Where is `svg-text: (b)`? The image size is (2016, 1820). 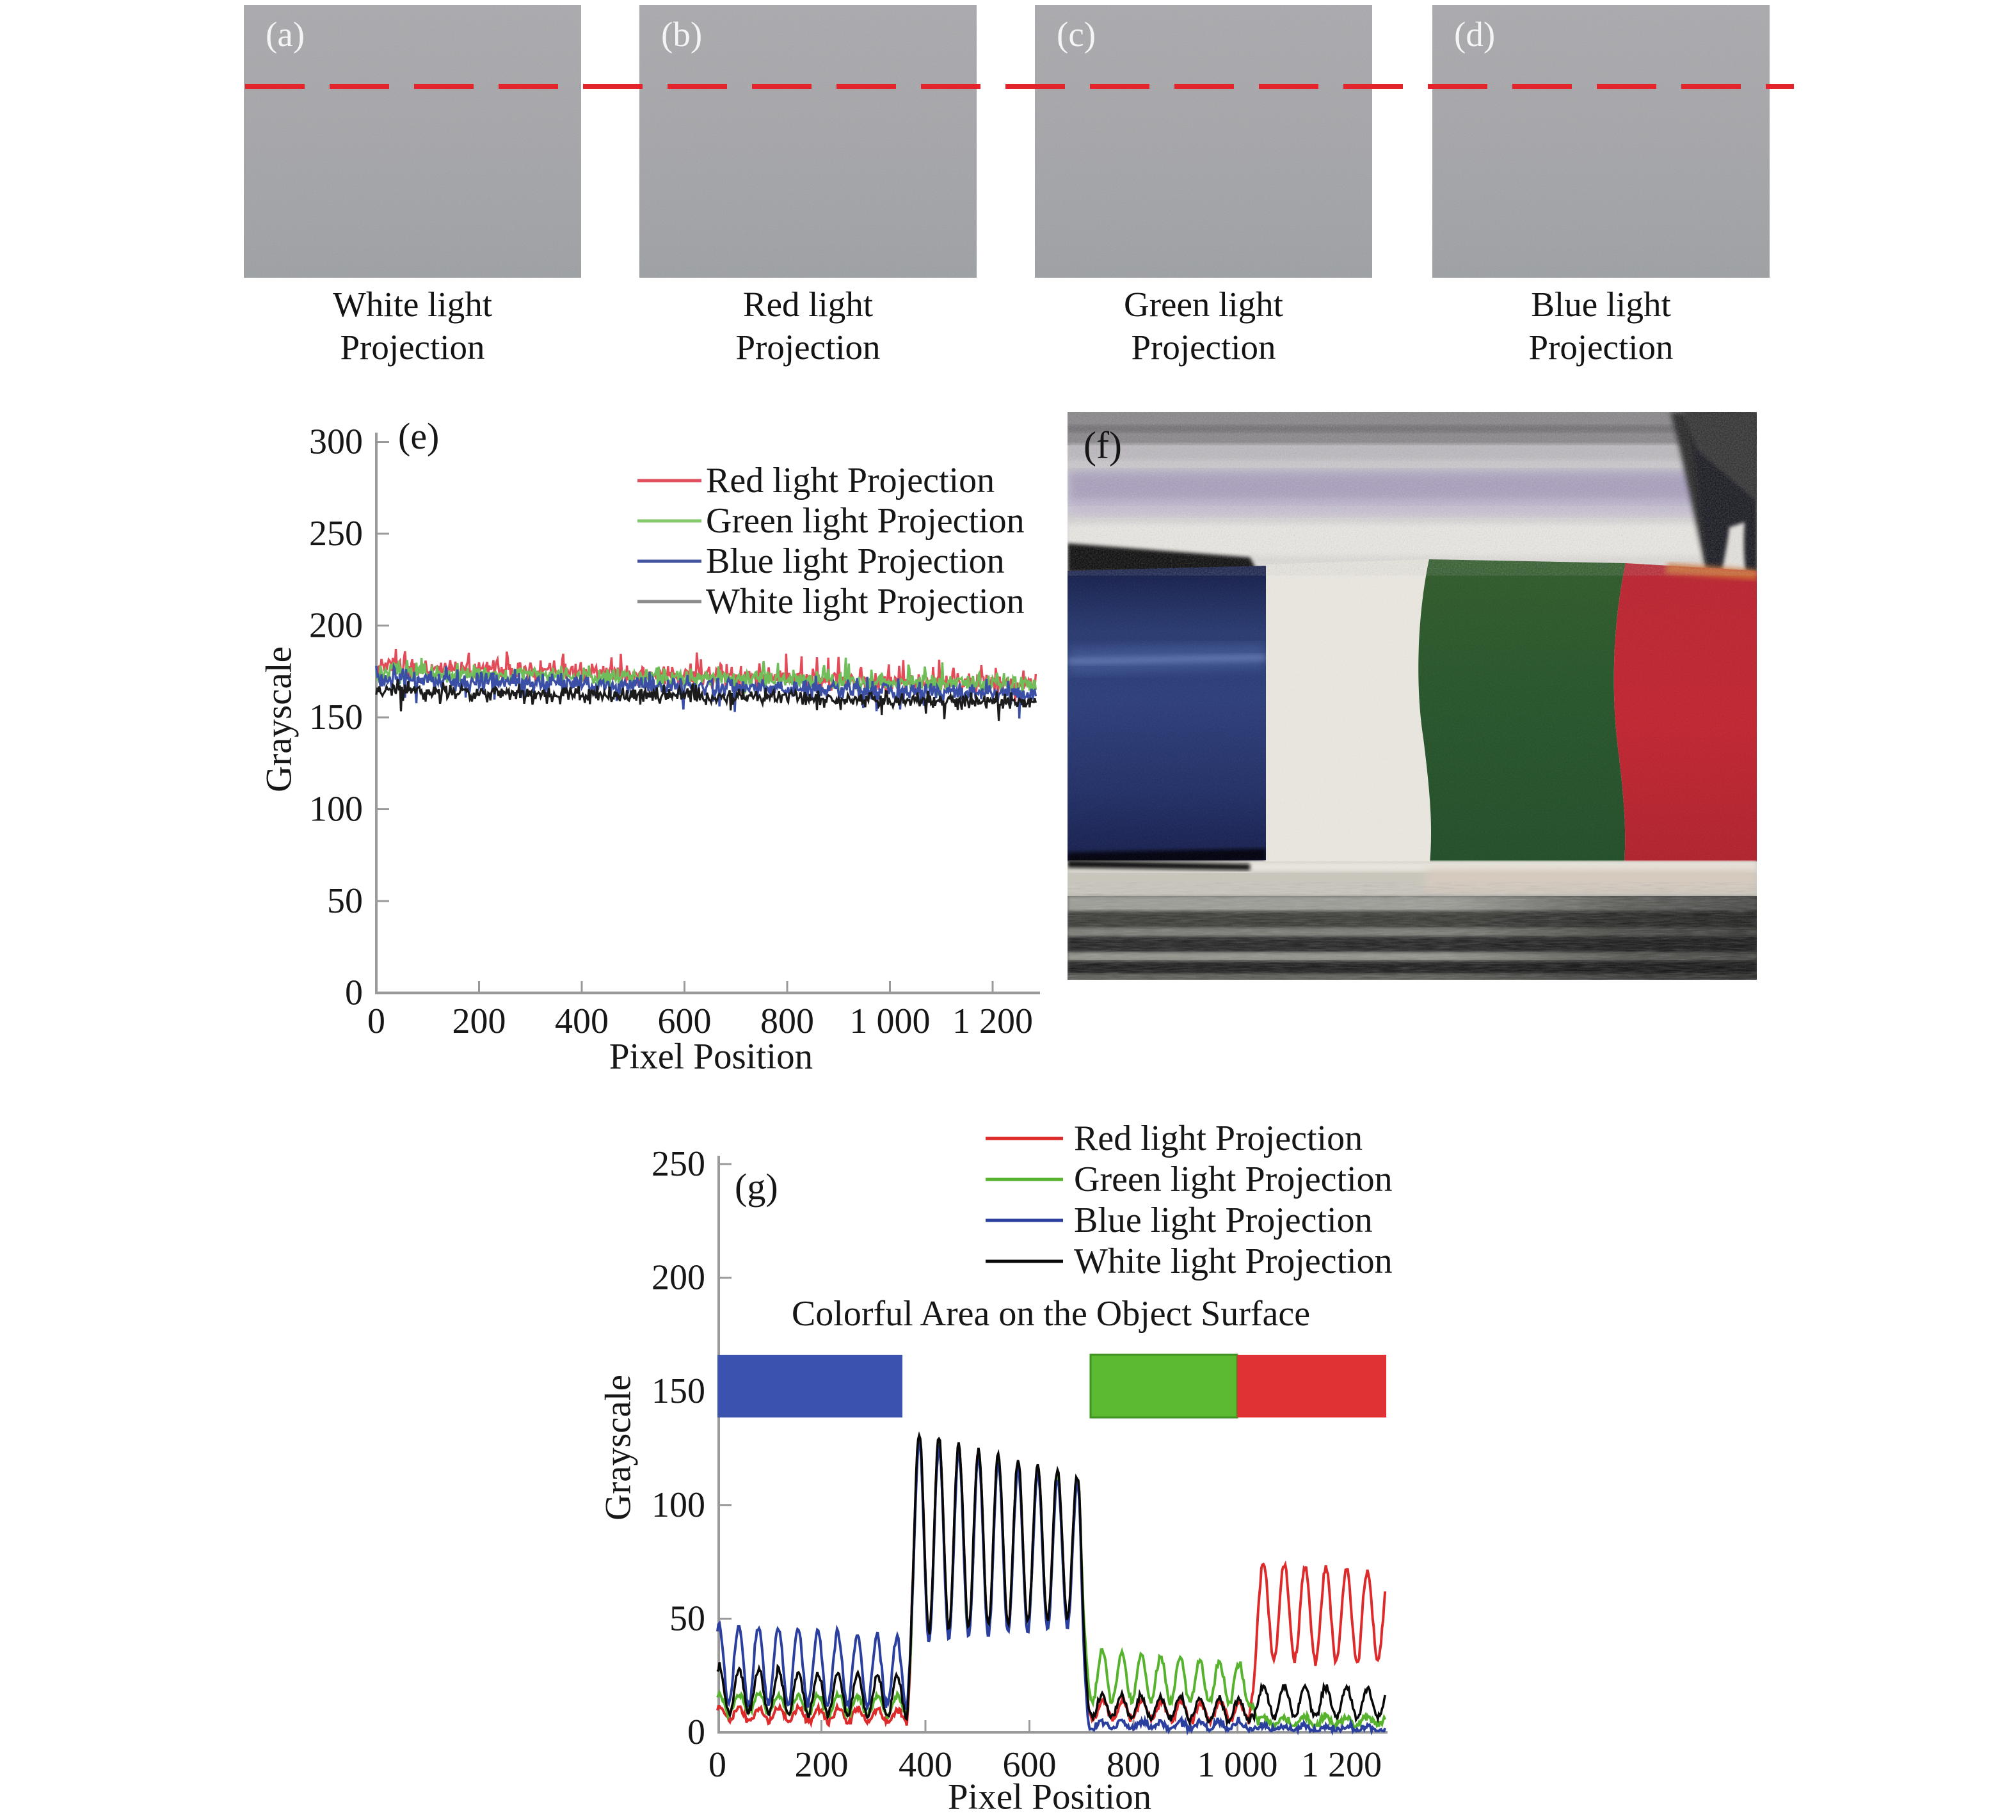
svg-text: (b) is located at coordinates (681, 34).